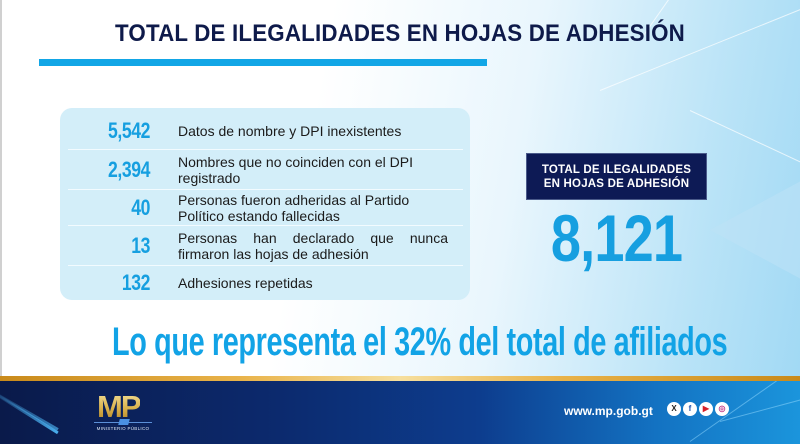 The image size is (800, 444). I want to click on logo-subtitle: MINISTERIO PÚBLICO, so click(123, 428).